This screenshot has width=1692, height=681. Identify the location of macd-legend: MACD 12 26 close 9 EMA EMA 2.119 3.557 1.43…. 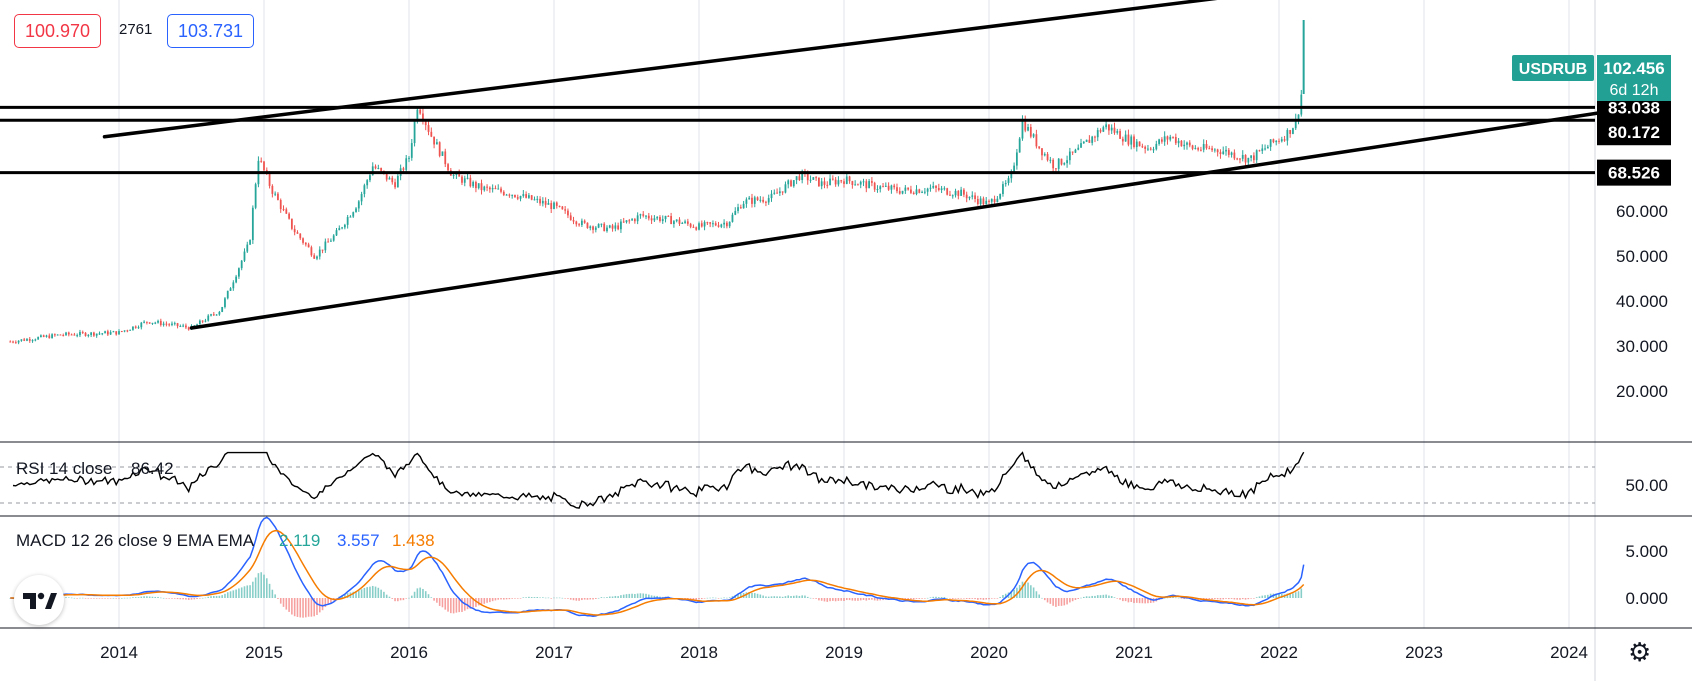
(225, 540).